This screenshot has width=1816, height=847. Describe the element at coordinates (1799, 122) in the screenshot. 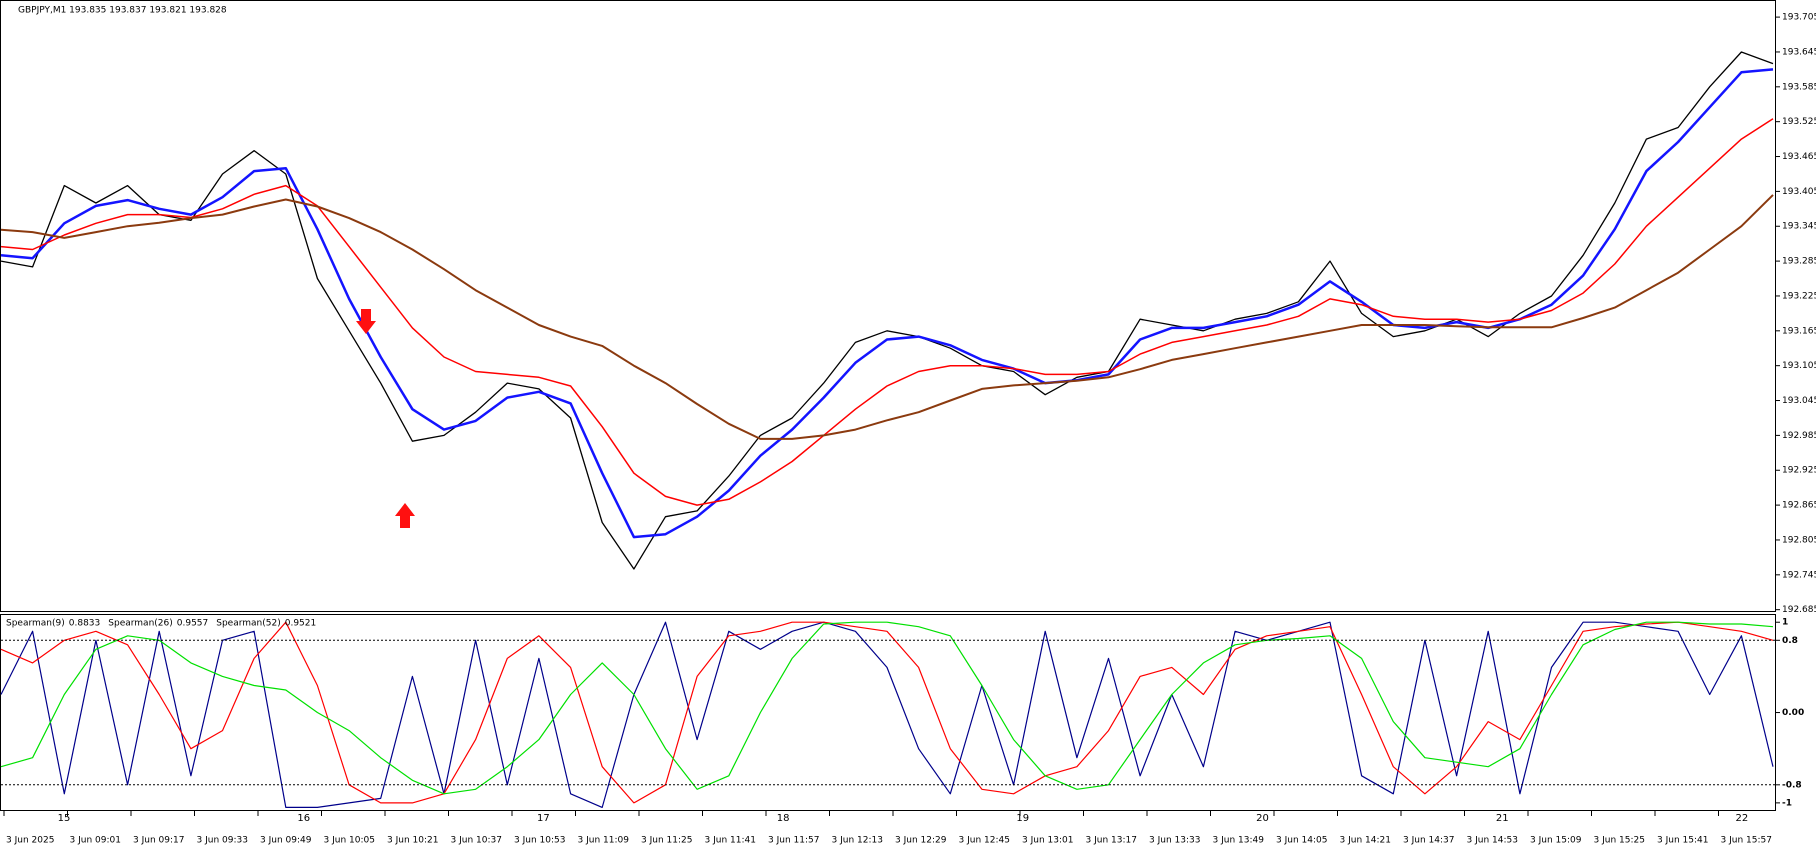

I see `y-tick-label: 193.525` at that location.